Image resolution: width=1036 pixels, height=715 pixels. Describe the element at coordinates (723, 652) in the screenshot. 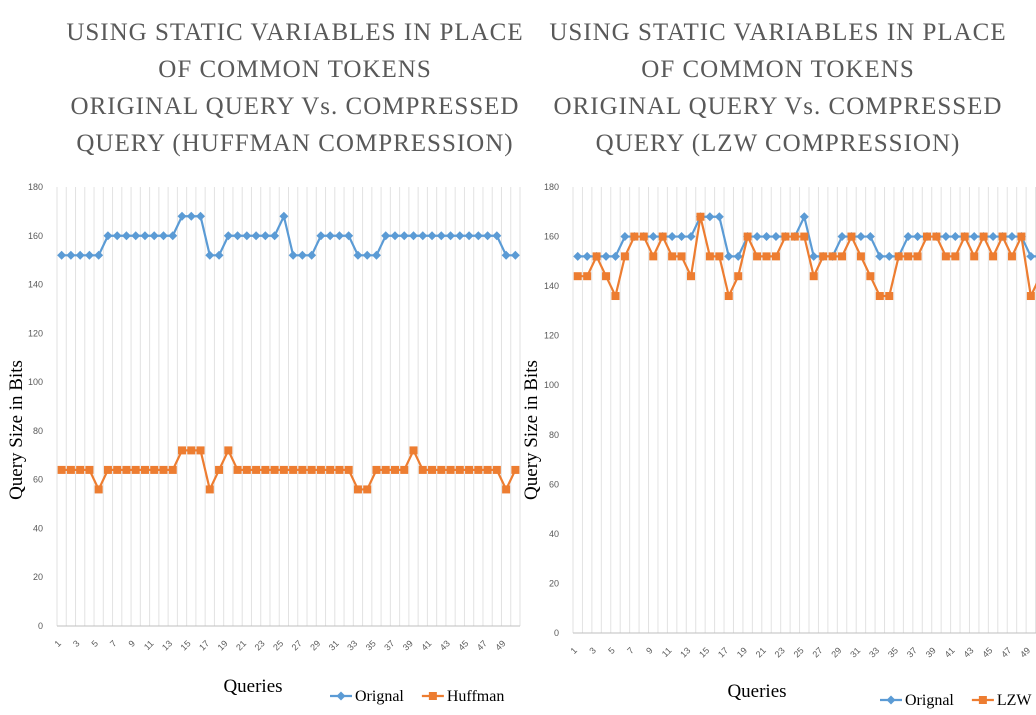

I see `x-tick-label: 17` at that location.